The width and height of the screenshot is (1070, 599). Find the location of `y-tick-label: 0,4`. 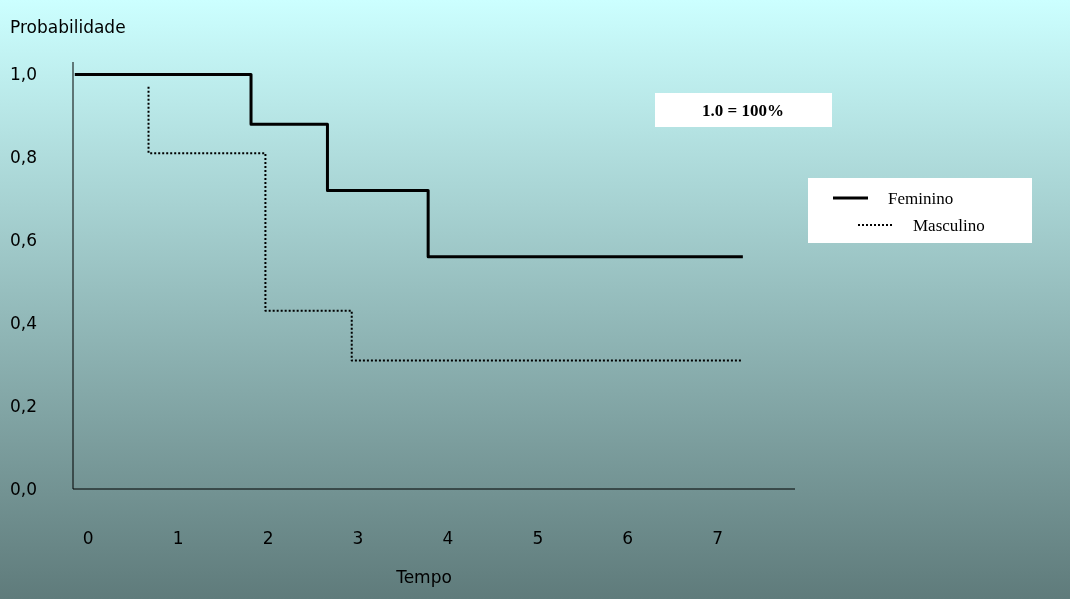

y-tick-label: 0,4 is located at coordinates (24, 323).